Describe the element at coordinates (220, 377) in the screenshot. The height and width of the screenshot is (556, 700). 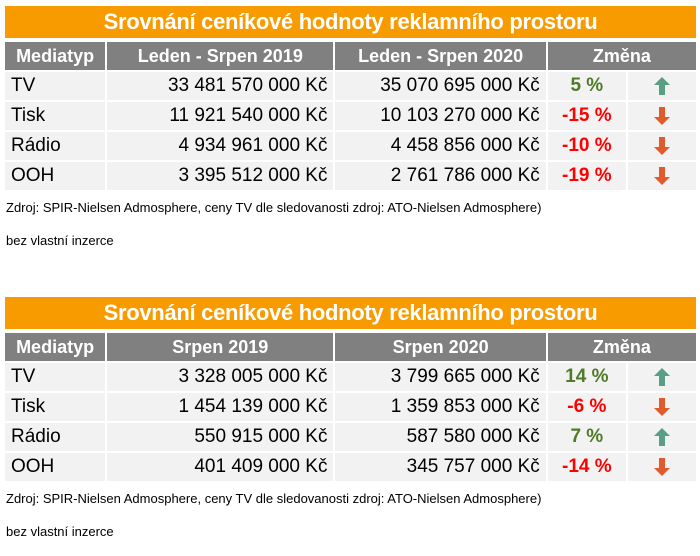
I see `value-period-1: 3 328 005 000 Kč` at that location.